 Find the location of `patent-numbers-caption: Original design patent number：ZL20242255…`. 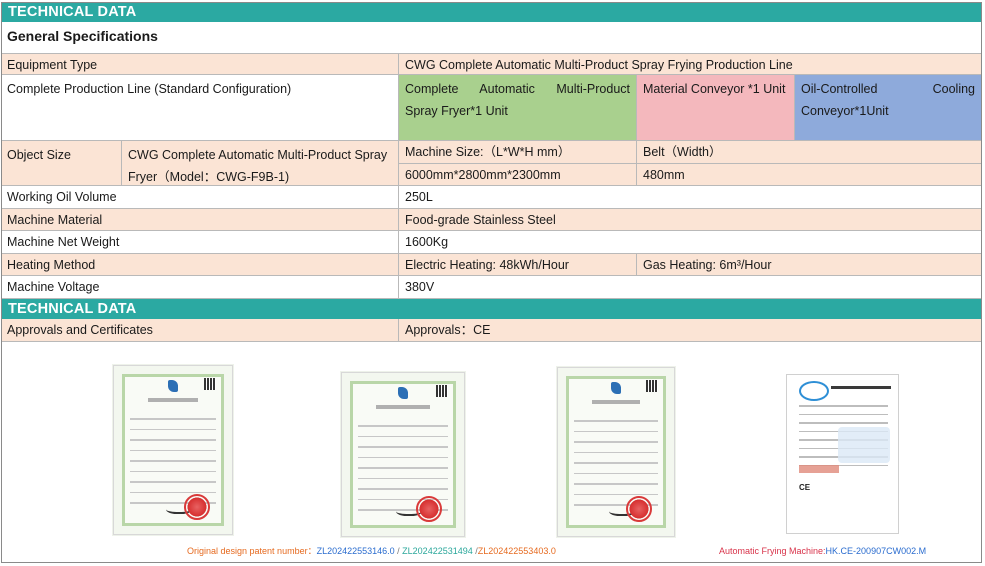

patent-numbers-caption: Original design patent number：ZL20242255… is located at coordinates (371, 551).